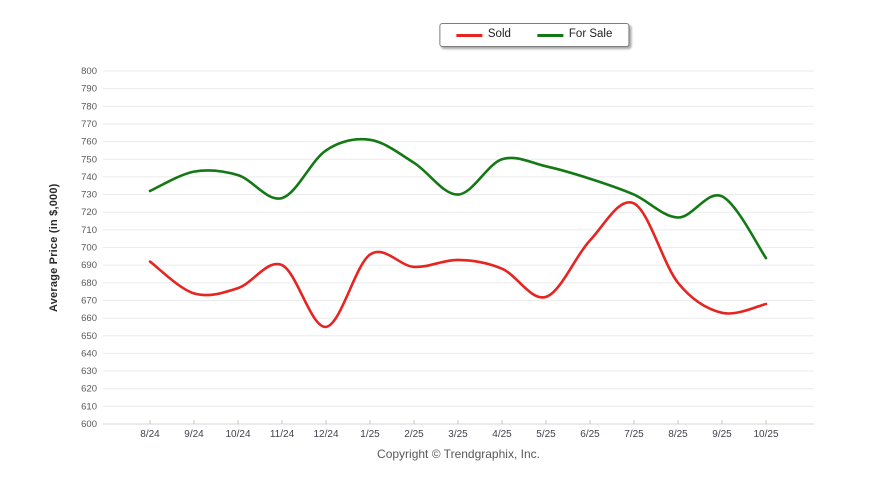 This screenshot has width=893, height=498. I want to click on y-tick-label: 620, so click(89, 389).